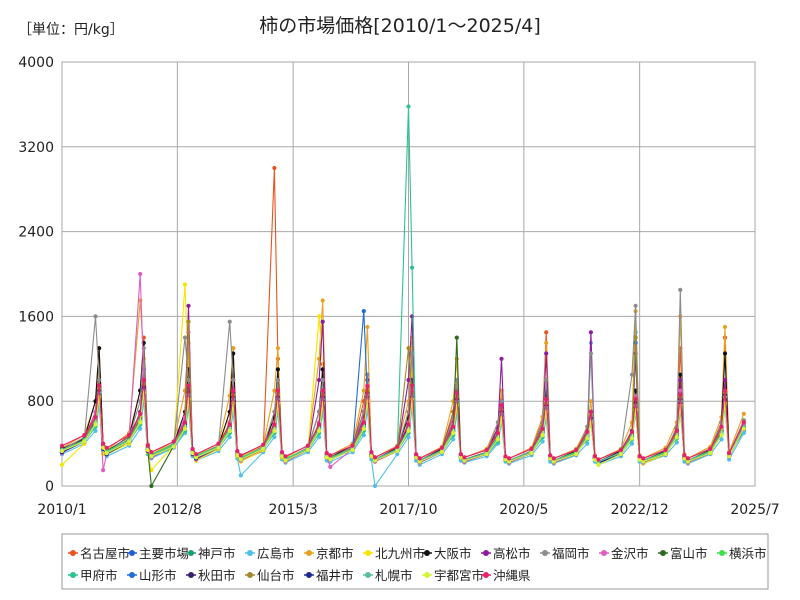 Image resolution: width=800 pixels, height=600 pixels. Describe the element at coordinates (453, 553) in the screenshot. I see `legend-label: 大阪市` at that location.